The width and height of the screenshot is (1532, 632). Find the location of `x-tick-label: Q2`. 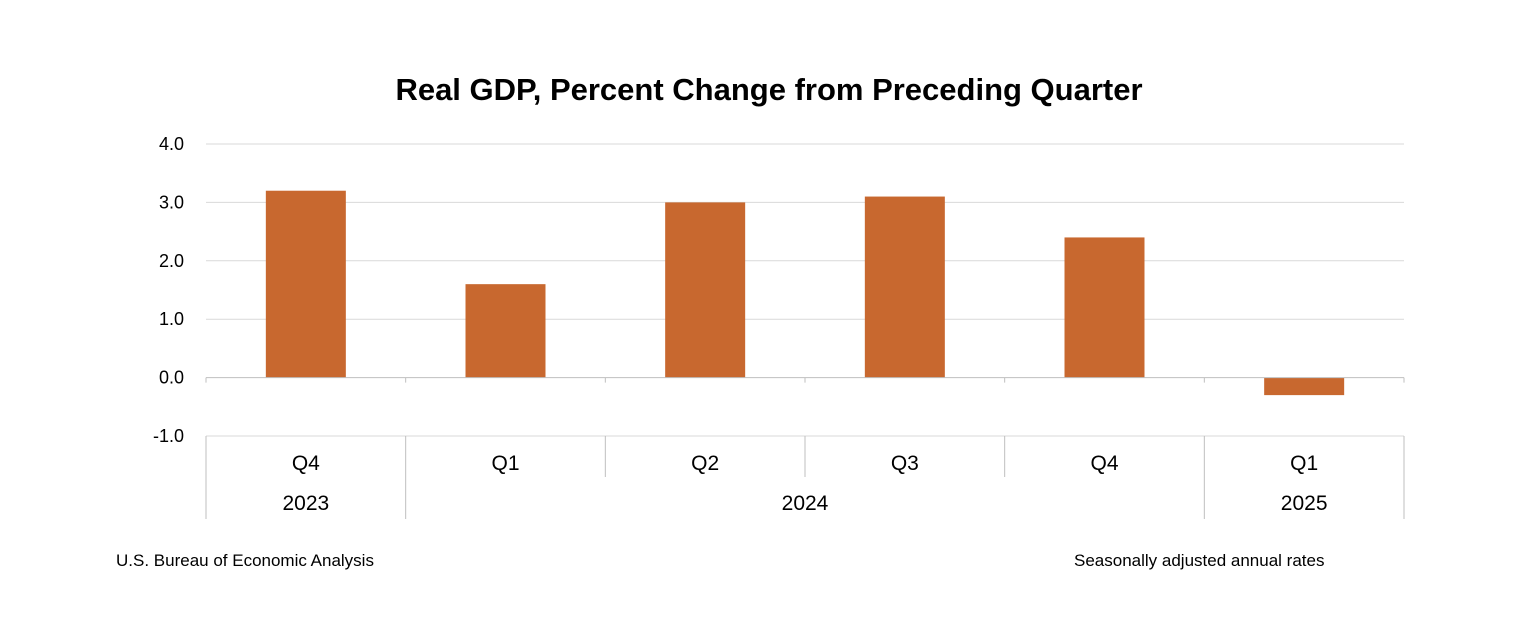

x-tick-label: Q2 is located at coordinates (705, 463).